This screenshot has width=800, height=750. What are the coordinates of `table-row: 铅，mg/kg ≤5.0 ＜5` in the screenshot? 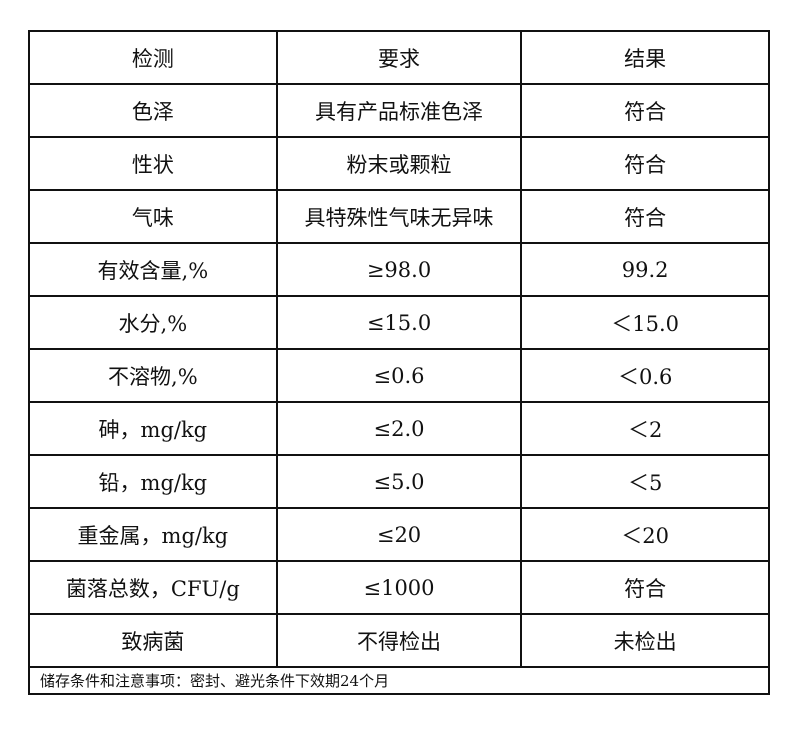 It's located at (399, 481).